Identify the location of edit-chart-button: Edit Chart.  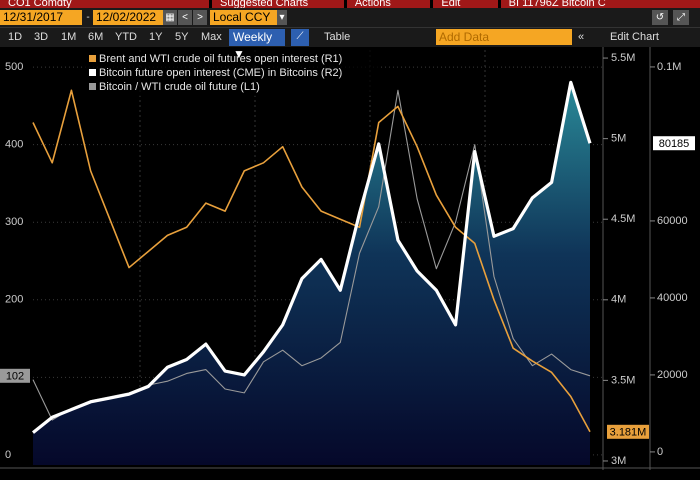
(634, 37).